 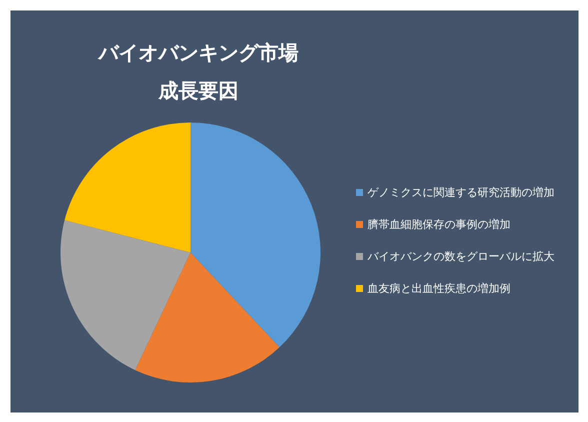 I want to click on chart-title: バイオバンキング市場, so click(x=198, y=52).